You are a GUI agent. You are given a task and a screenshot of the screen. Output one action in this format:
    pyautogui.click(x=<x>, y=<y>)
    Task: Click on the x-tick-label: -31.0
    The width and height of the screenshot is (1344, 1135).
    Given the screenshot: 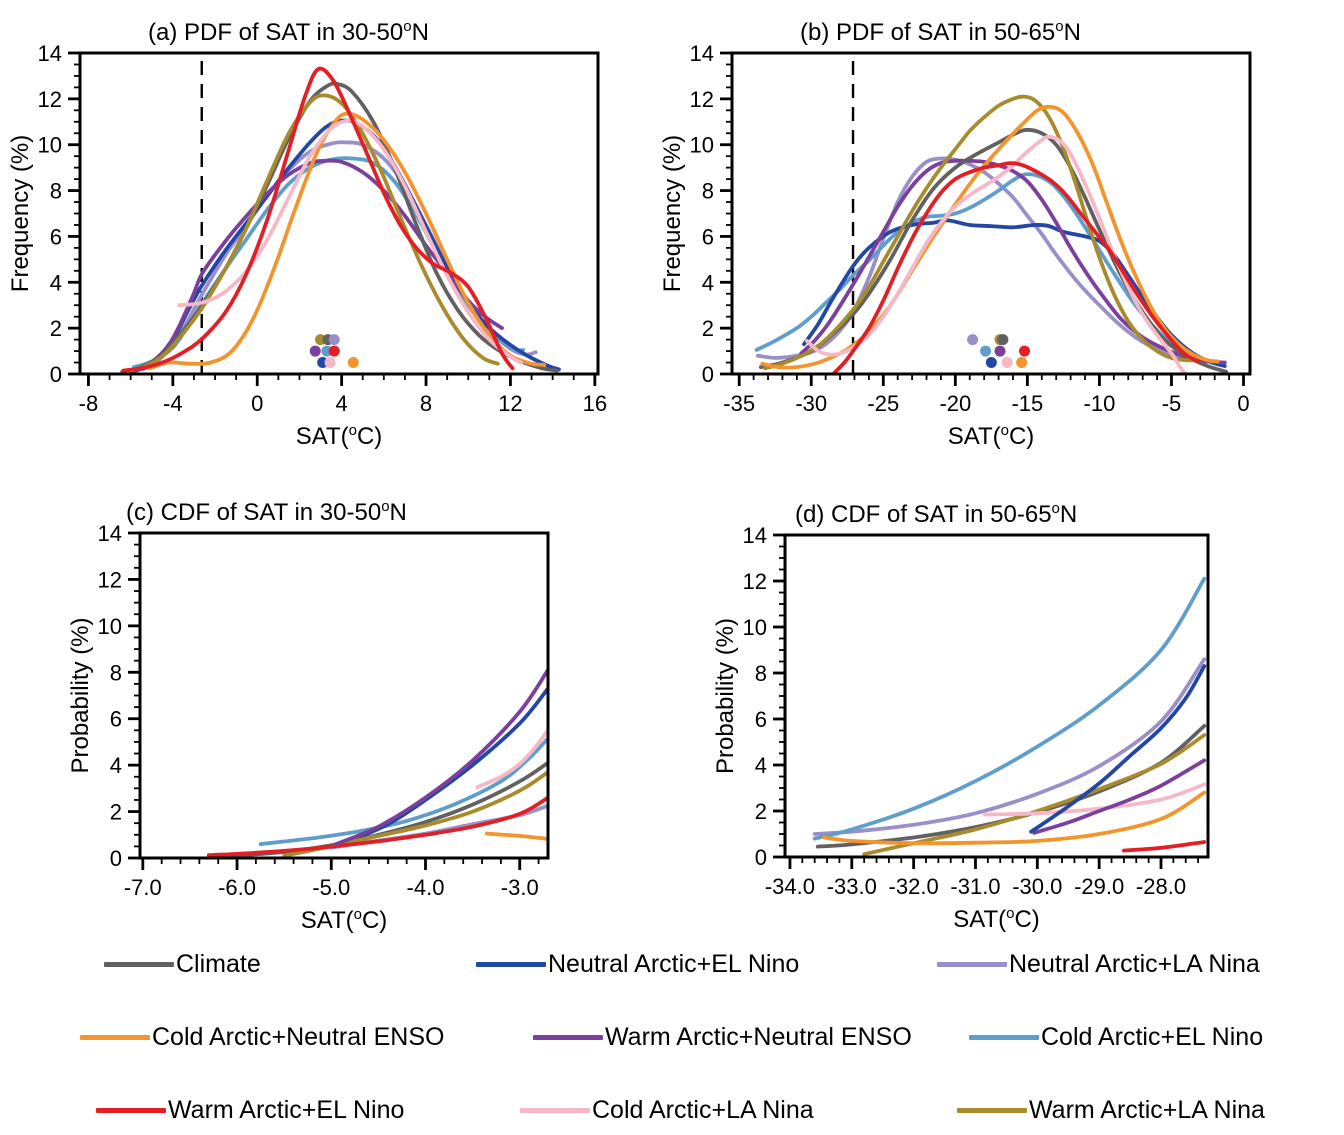 What is the action you would take?
    pyautogui.click(x=975, y=886)
    